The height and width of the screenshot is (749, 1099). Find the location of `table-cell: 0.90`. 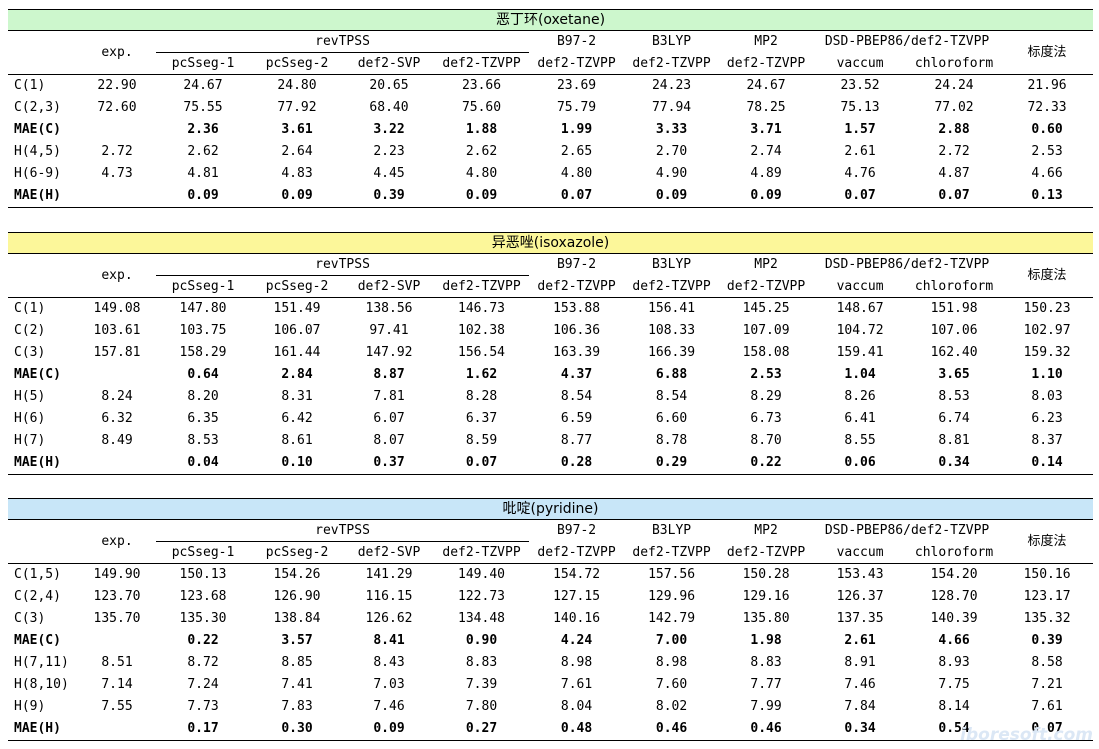

table-cell: 0.90 is located at coordinates (481, 640).